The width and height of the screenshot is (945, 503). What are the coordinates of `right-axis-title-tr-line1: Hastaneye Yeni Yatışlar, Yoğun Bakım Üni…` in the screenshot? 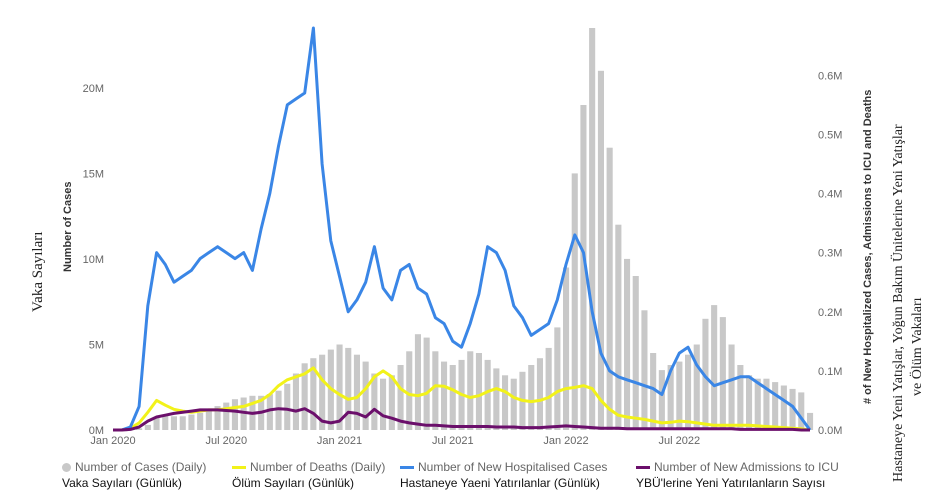 It's located at (898, 303).